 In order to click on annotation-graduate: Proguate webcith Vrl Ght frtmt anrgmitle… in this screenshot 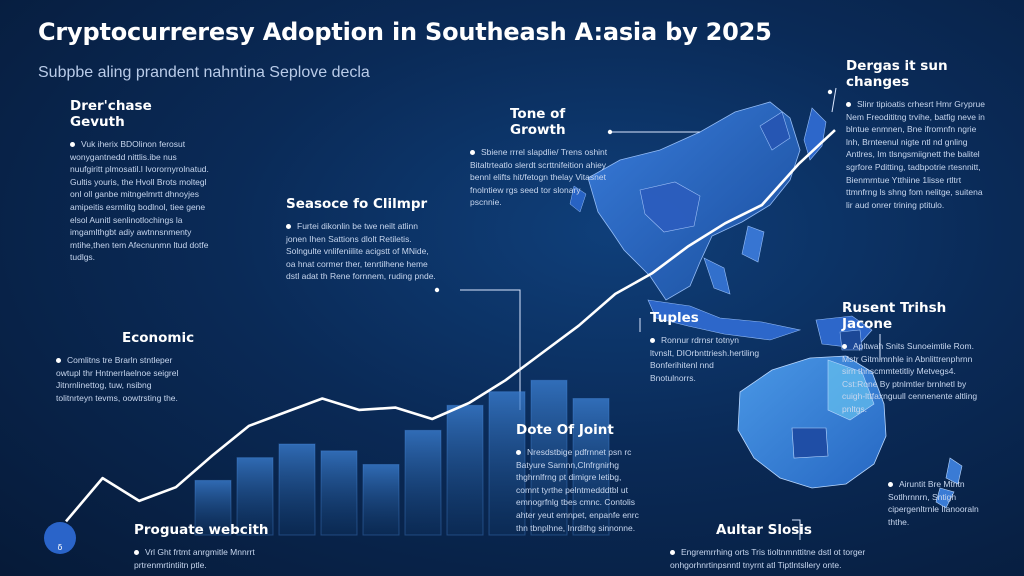, I will do `click(209, 546)`.